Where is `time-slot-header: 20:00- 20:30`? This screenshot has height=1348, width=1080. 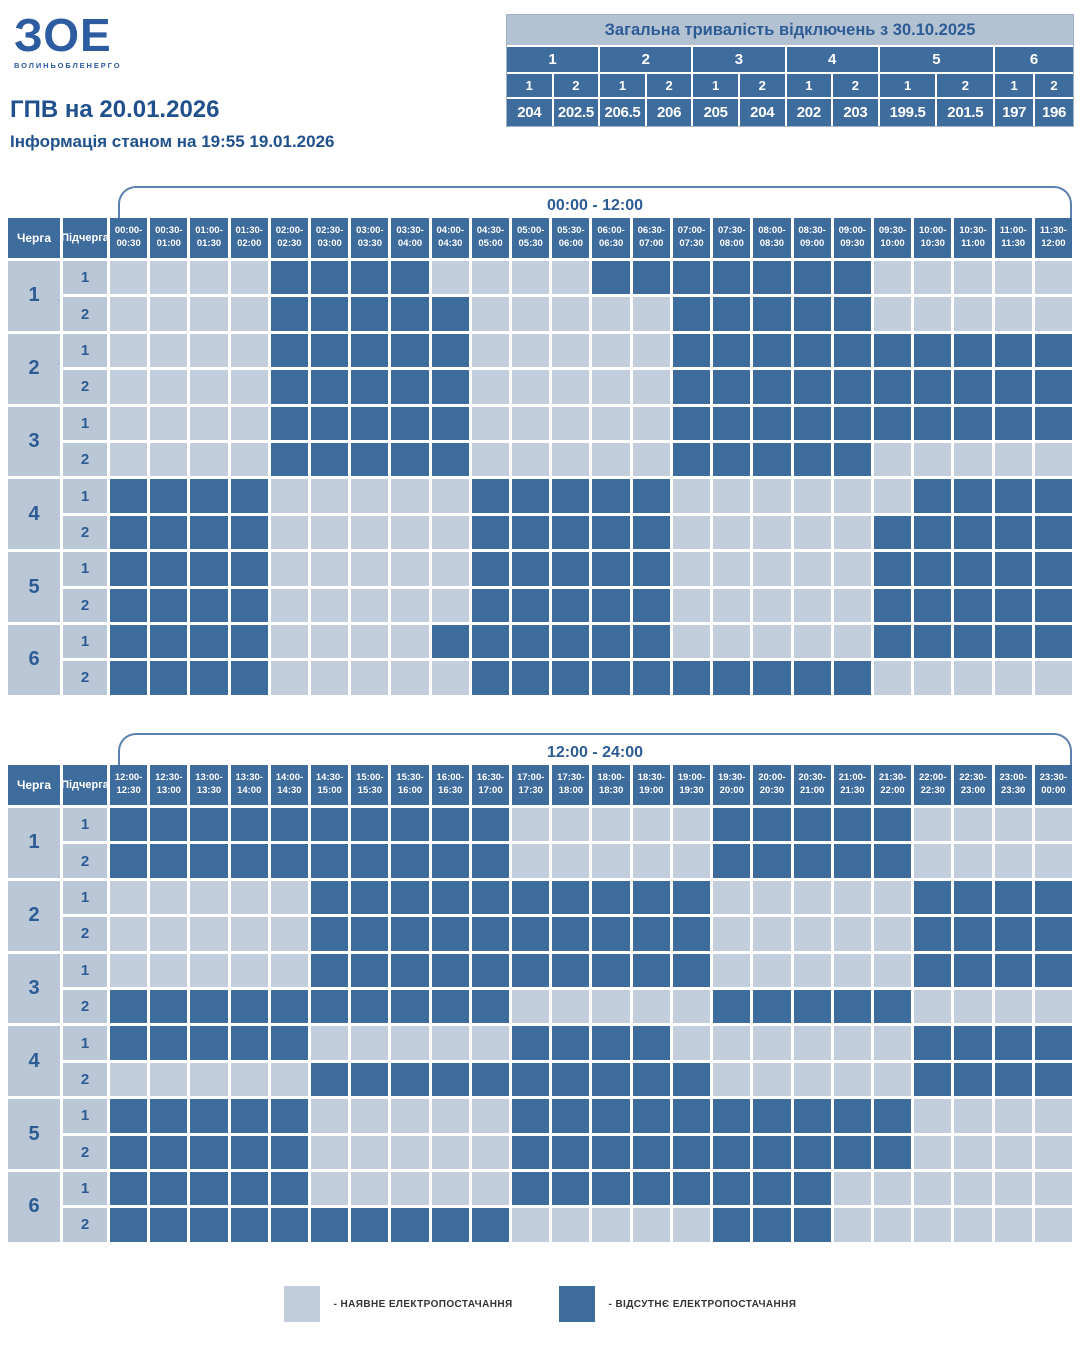
time-slot-header: 20:00- 20:30 is located at coordinates (772, 785).